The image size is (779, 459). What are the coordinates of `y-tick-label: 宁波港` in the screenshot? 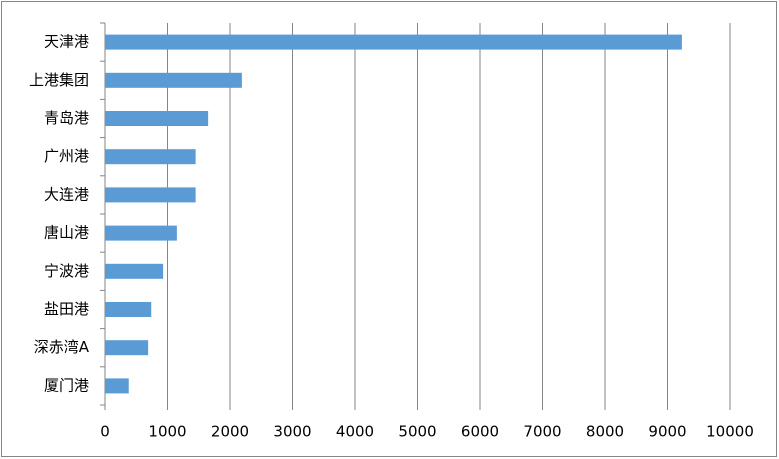 It's located at (66, 271).